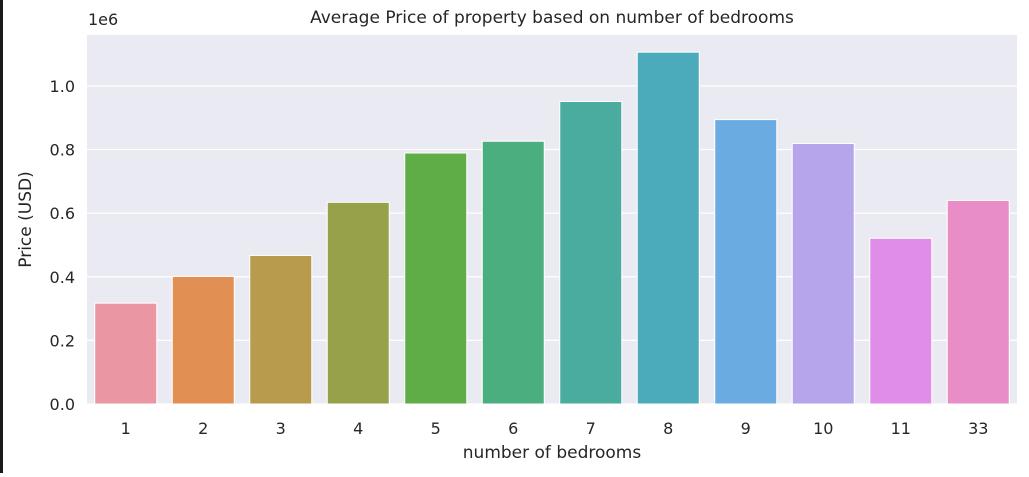 This screenshot has height=477, width=1029. I want to click on x-tick-label: 5, so click(436, 428).